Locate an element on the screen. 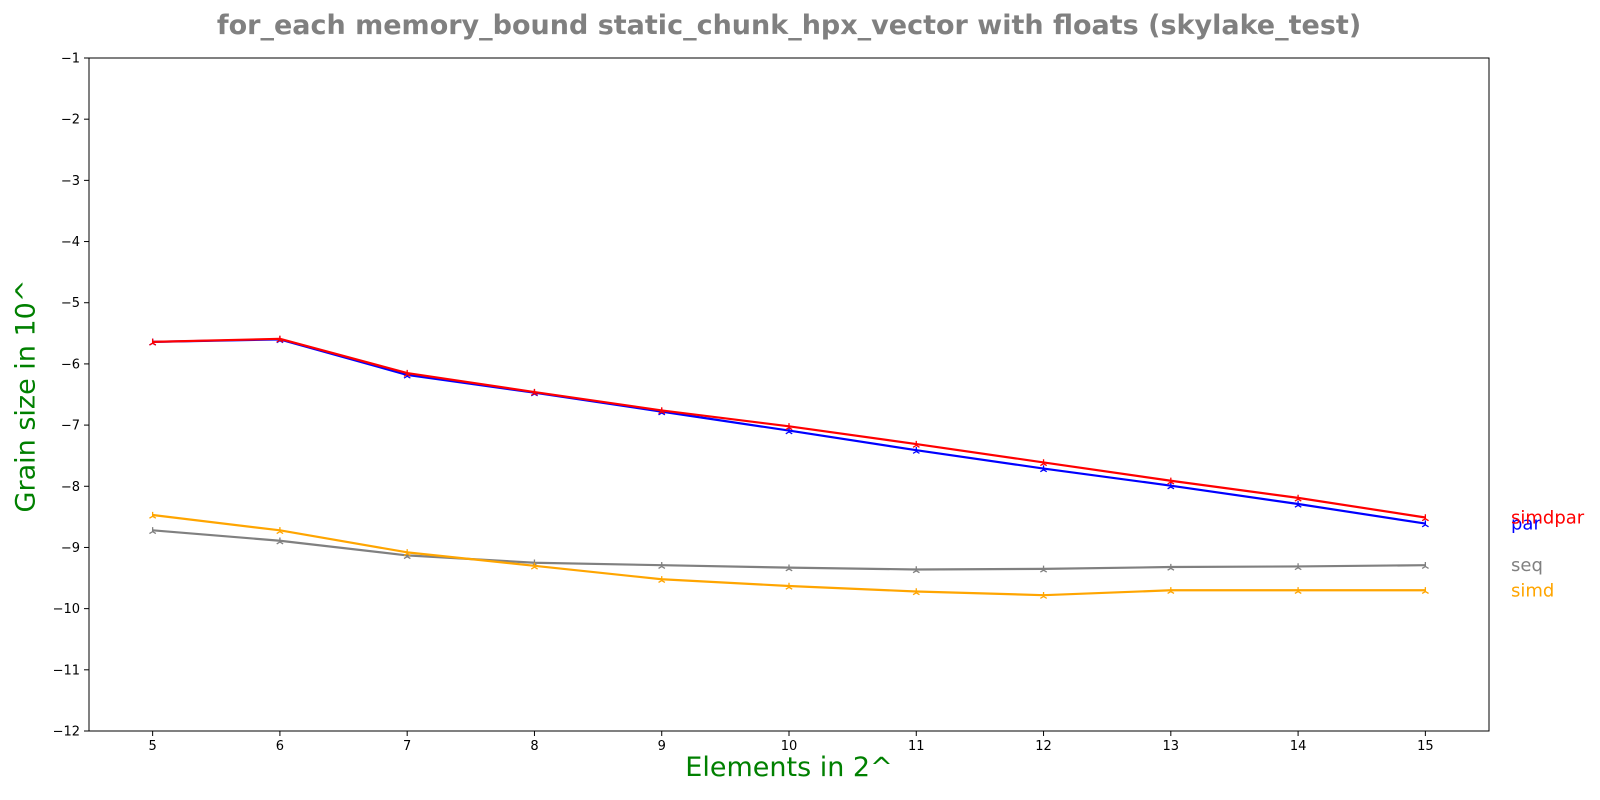  x-axis-label: Elements in 2^ is located at coordinates (789, 767).